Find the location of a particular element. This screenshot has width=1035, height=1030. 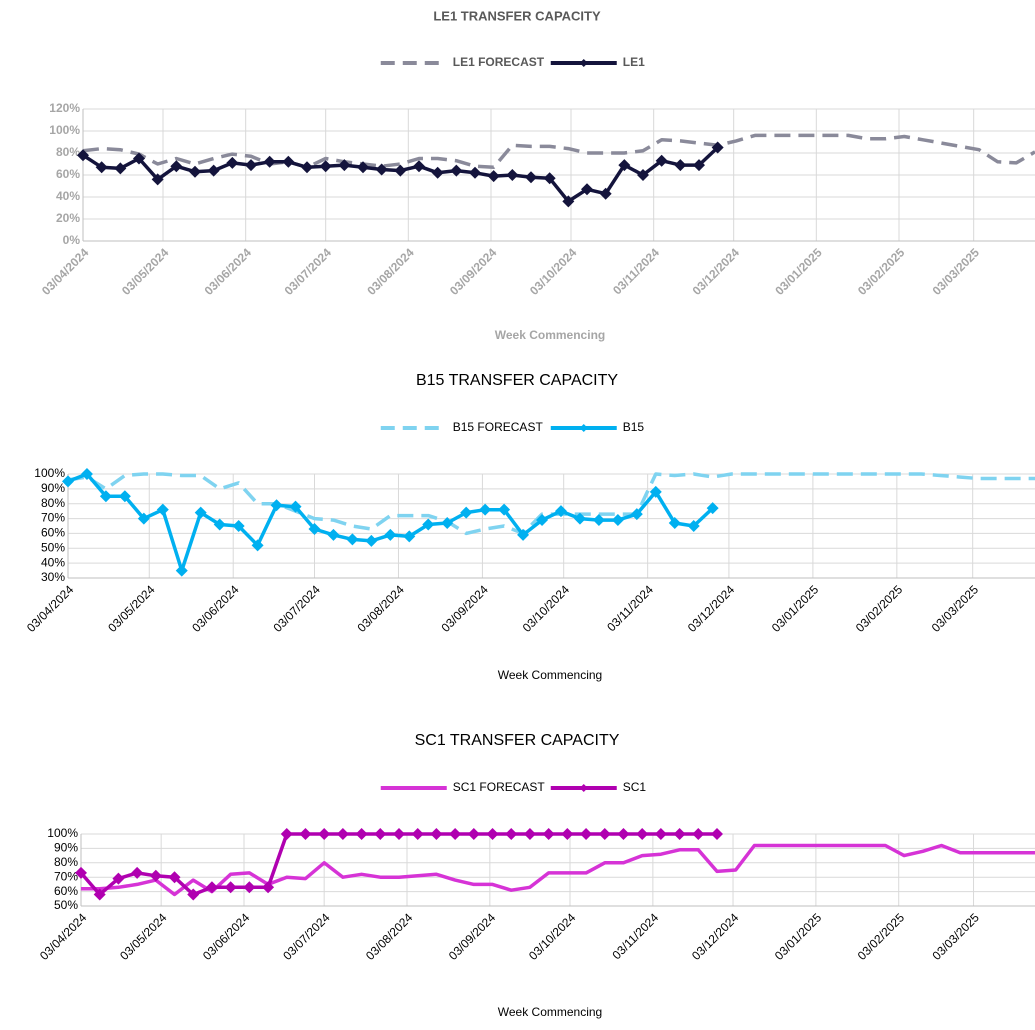

legend-marker is located at coordinates (583, 63).